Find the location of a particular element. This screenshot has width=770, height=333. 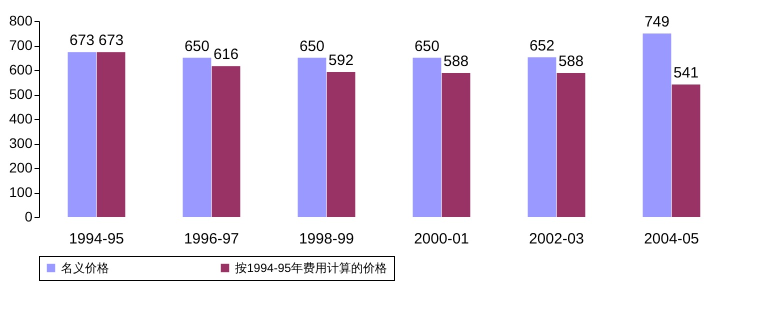

x-tick-label: 2002-03 is located at coordinates (556, 239).